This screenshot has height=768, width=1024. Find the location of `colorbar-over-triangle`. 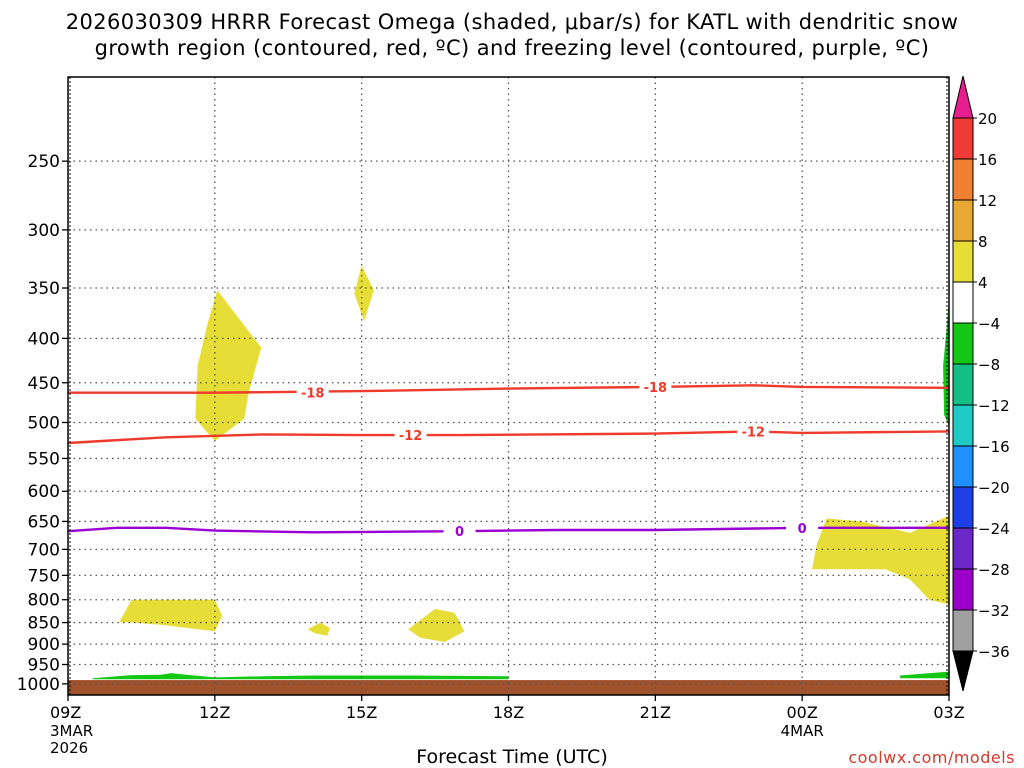

colorbar-over-triangle is located at coordinates (963, 97).